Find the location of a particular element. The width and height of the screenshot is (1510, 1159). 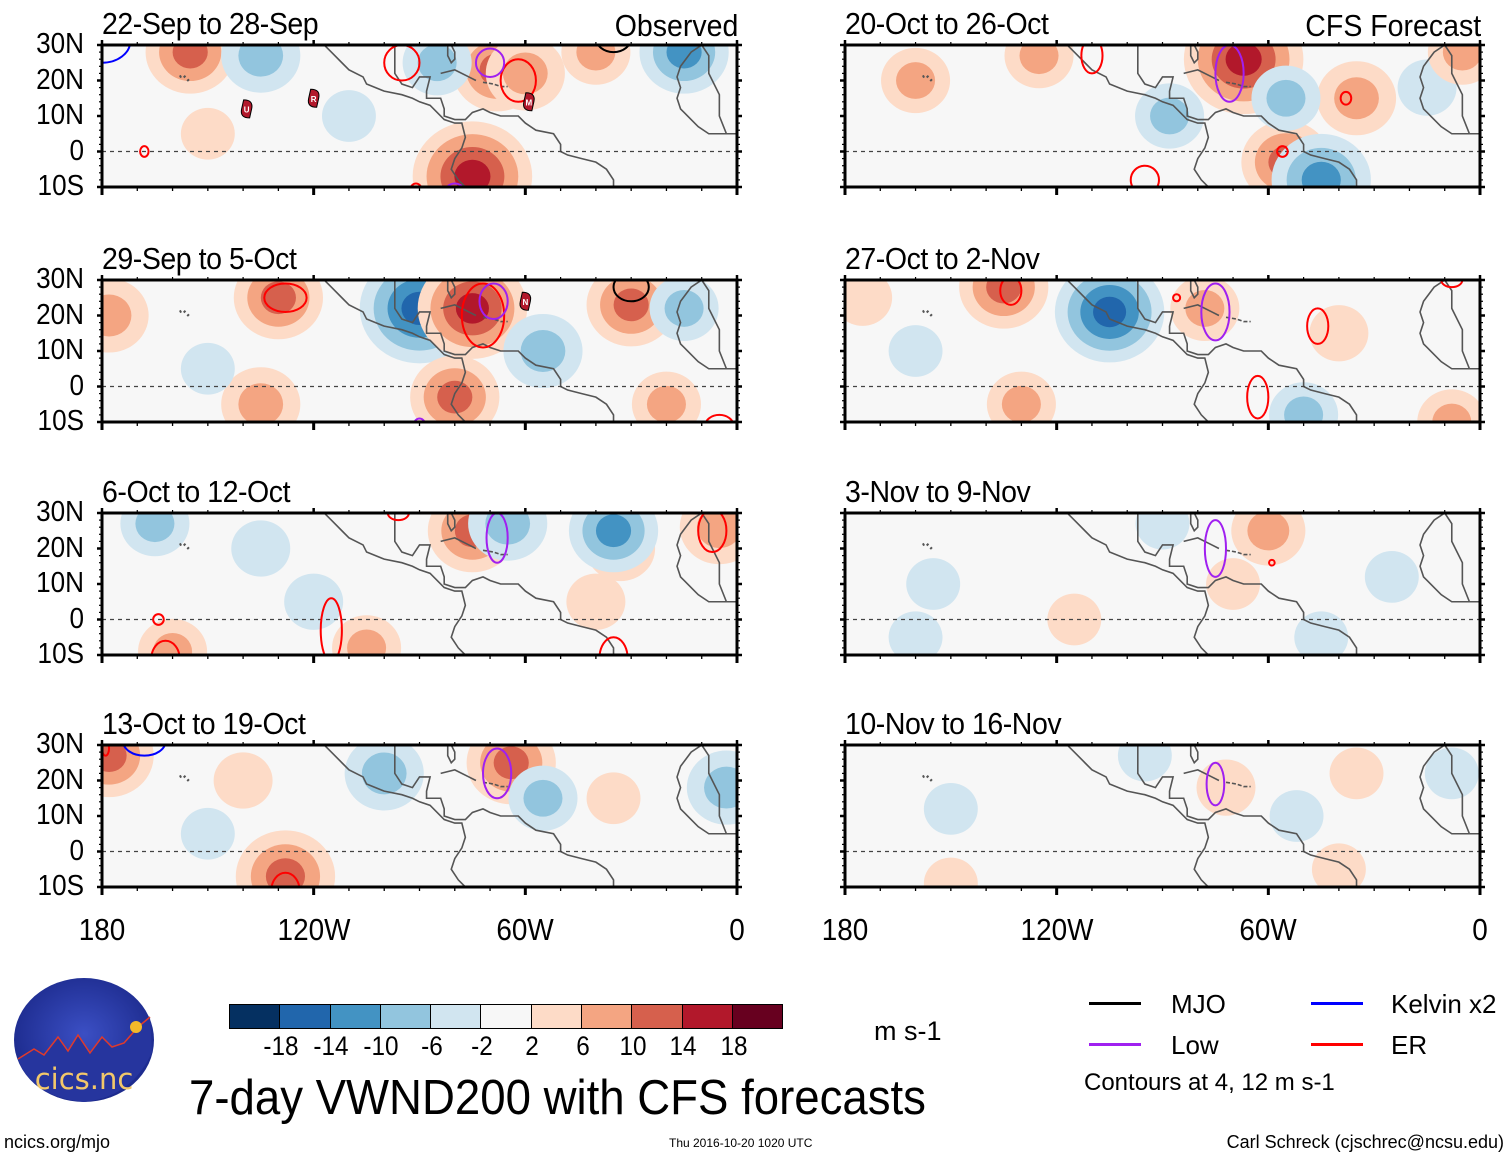

y-tick-label: 20N is located at coordinates (60, 547).